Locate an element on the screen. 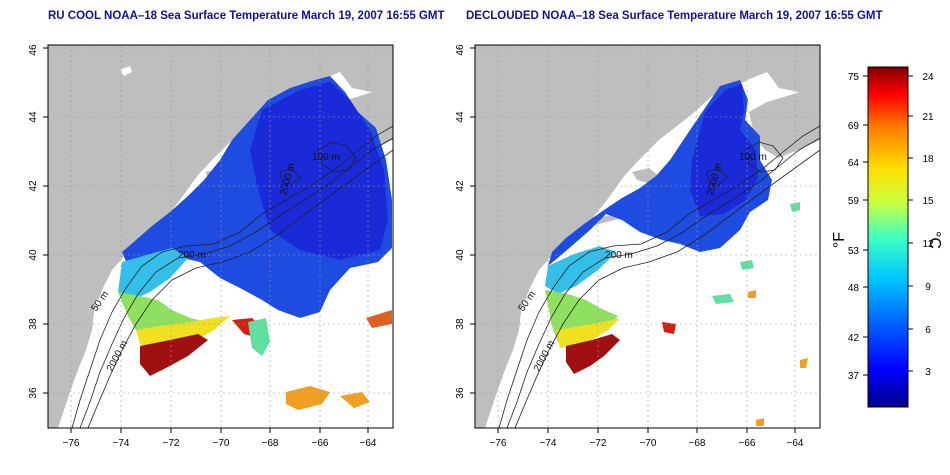  right-y-tick-38: 38 is located at coordinates (460, 324).